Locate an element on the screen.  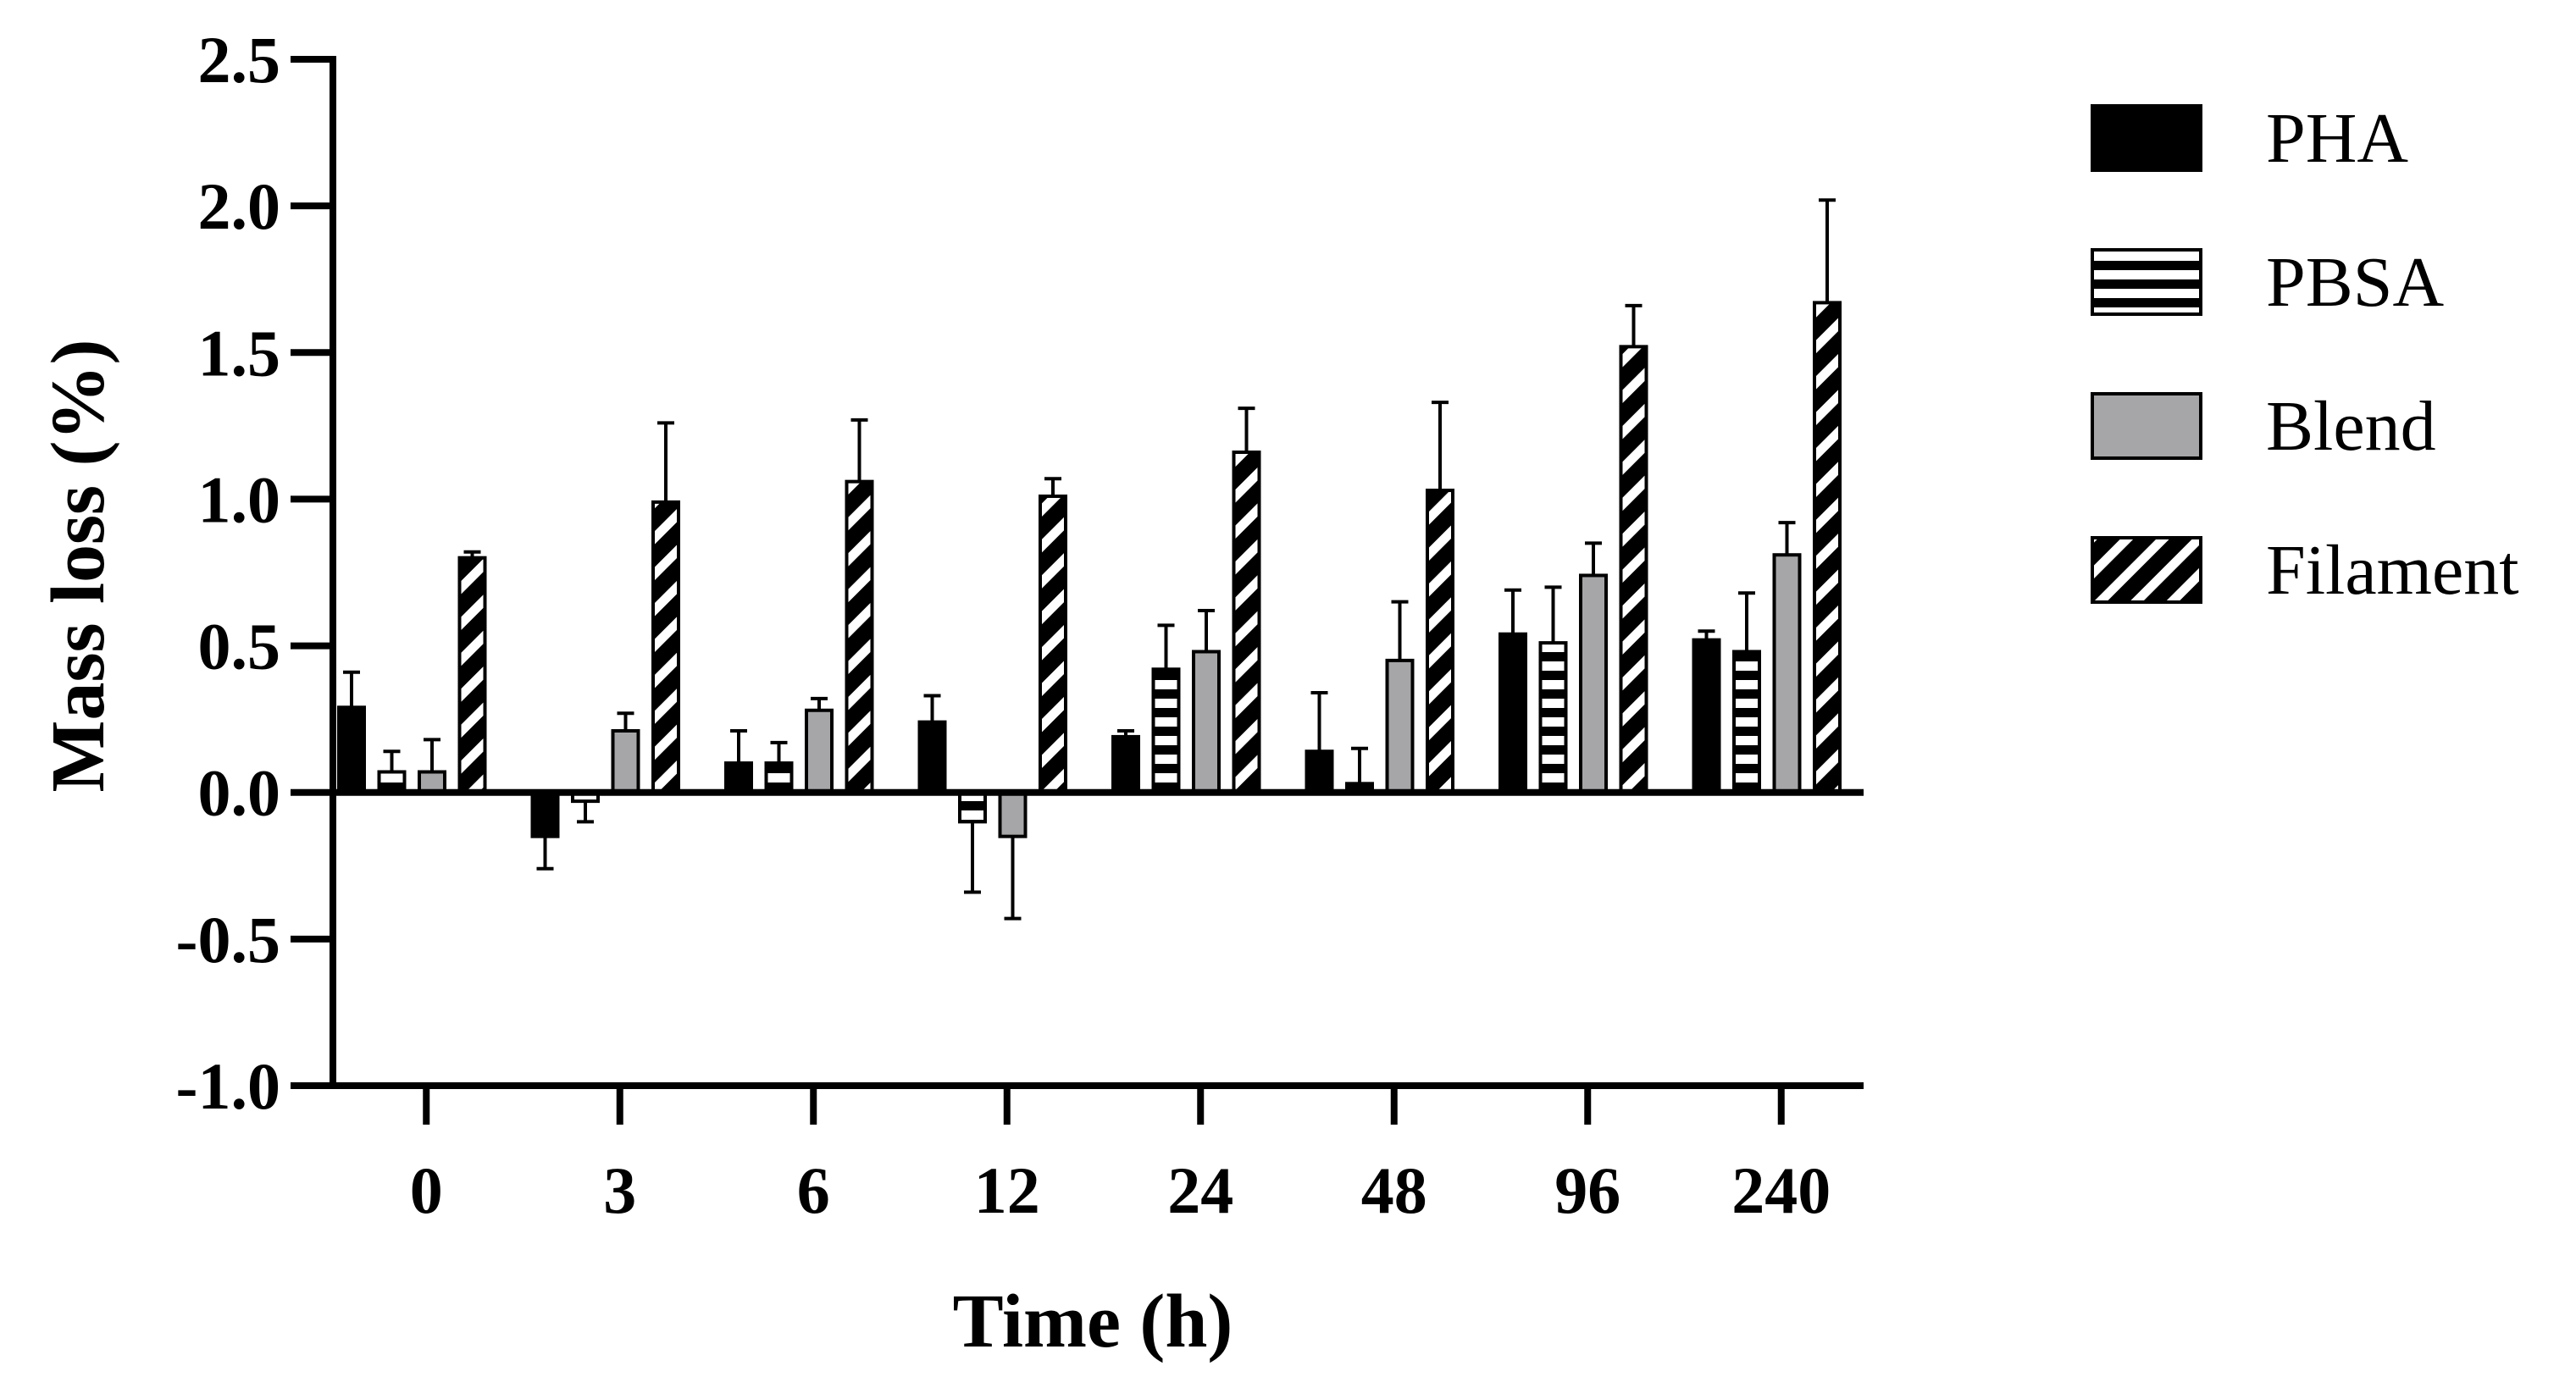
x-tick-label: 6 is located at coordinates (813, 1190).